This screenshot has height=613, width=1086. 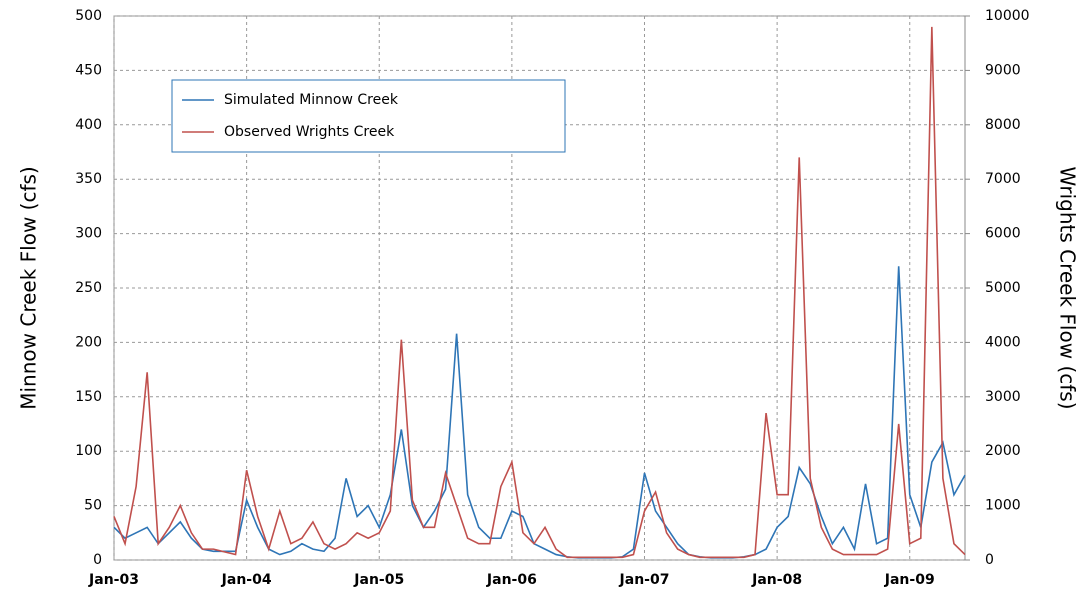 I want to click on y-axis-label: Minnow Creek Flow (cfs), so click(x=29, y=288).